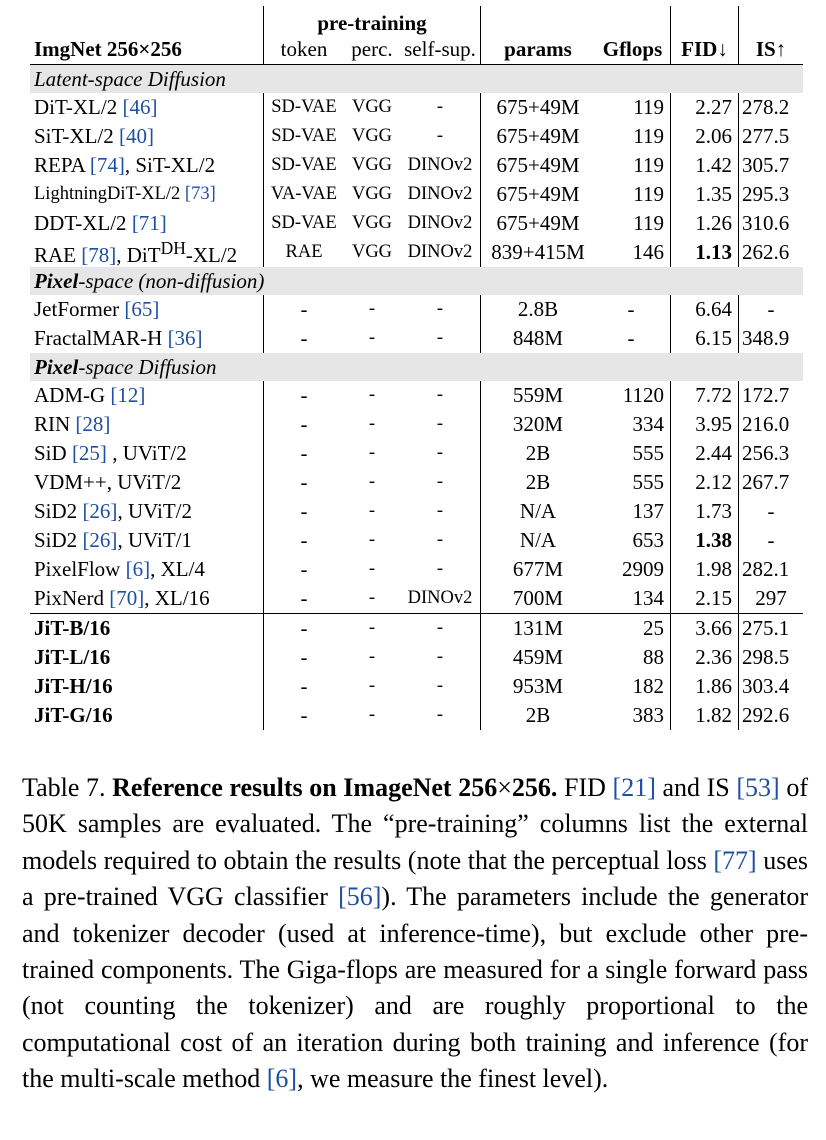  Describe the element at coordinates (72, 628) in the screenshot. I see `method-label: JiT-B/16` at that location.